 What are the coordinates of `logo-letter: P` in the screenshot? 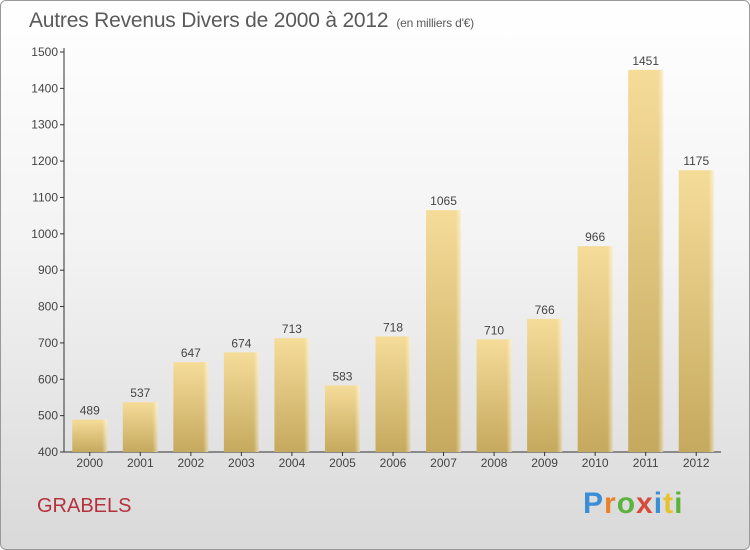 It's located at (594, 503).